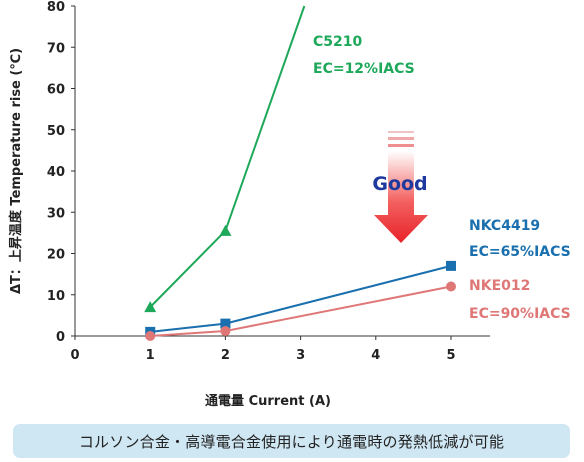 The width and height of the screenshot is (584, 462). Describe the element at coordinates (56, 213) in the screenshot. I see `y-tick-label: 30` at that location.